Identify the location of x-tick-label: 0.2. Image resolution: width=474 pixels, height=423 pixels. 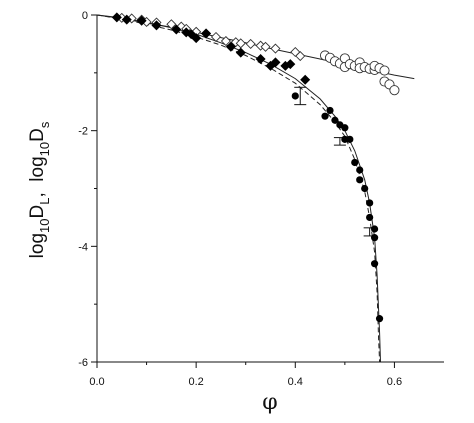
(195, 382).